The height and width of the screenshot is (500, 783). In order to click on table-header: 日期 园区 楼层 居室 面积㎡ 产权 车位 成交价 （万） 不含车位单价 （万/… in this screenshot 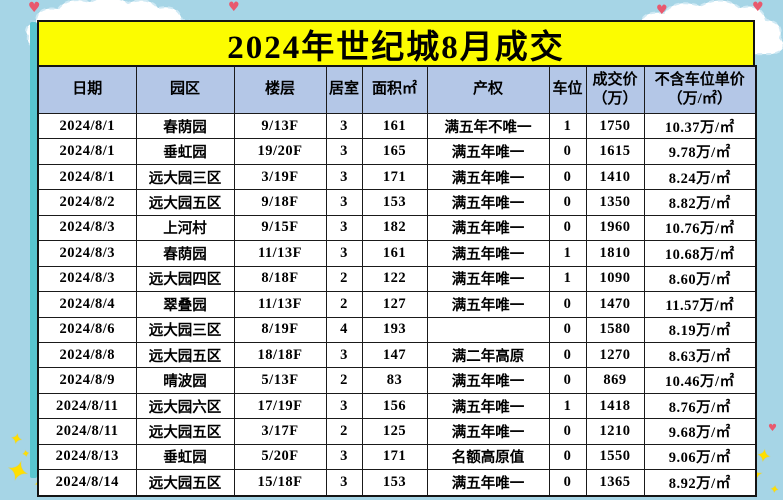, I will do `click(397, 89)`.